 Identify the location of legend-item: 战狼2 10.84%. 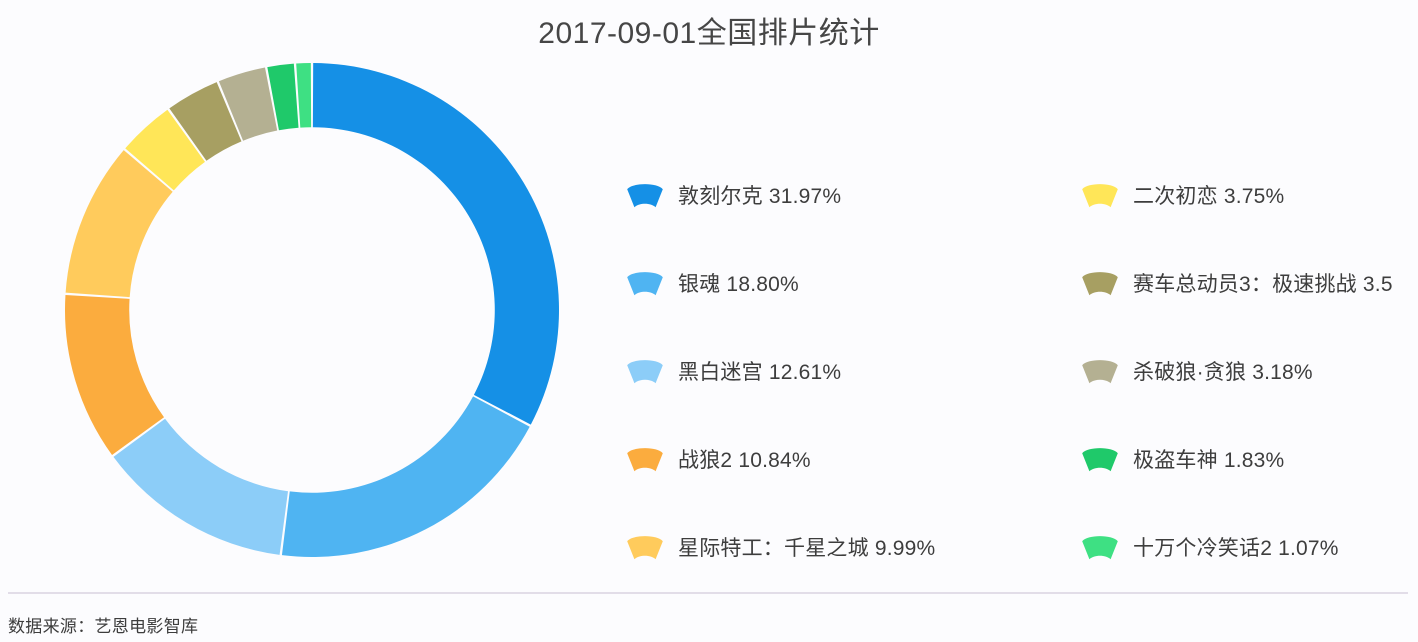
(856, 460).